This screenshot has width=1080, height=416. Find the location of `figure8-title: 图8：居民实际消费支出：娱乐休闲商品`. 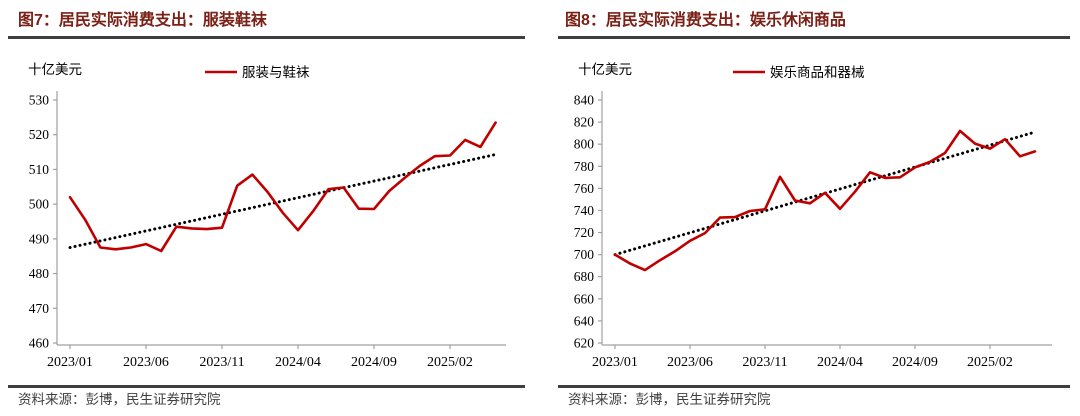

figure8-title: 图8：居民实际消费支出：娱乐休闲商品 is located at coordinates (705, 20).